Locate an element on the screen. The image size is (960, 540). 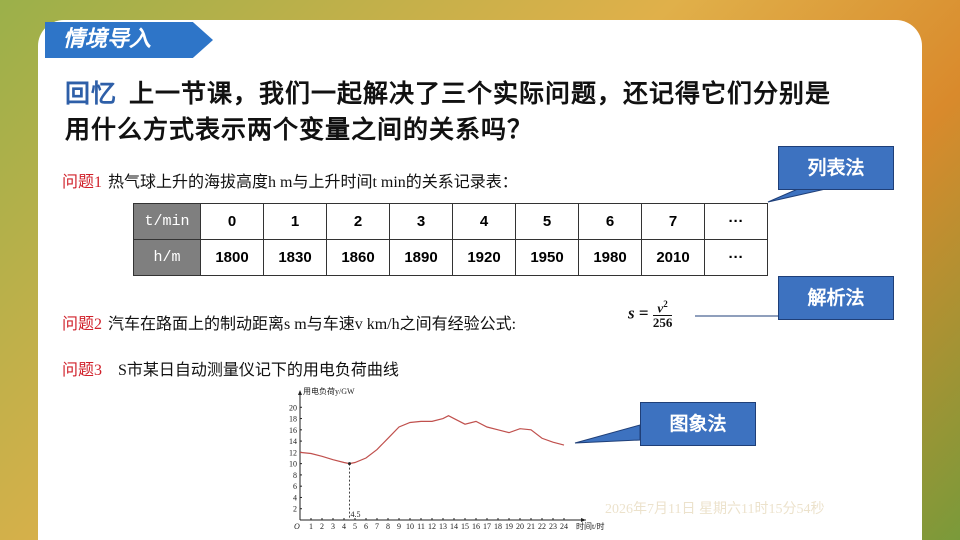
problem: 问题3 S市某日自动测量仪记下的用电负荷曲线 is located at coordinates (230, 368).